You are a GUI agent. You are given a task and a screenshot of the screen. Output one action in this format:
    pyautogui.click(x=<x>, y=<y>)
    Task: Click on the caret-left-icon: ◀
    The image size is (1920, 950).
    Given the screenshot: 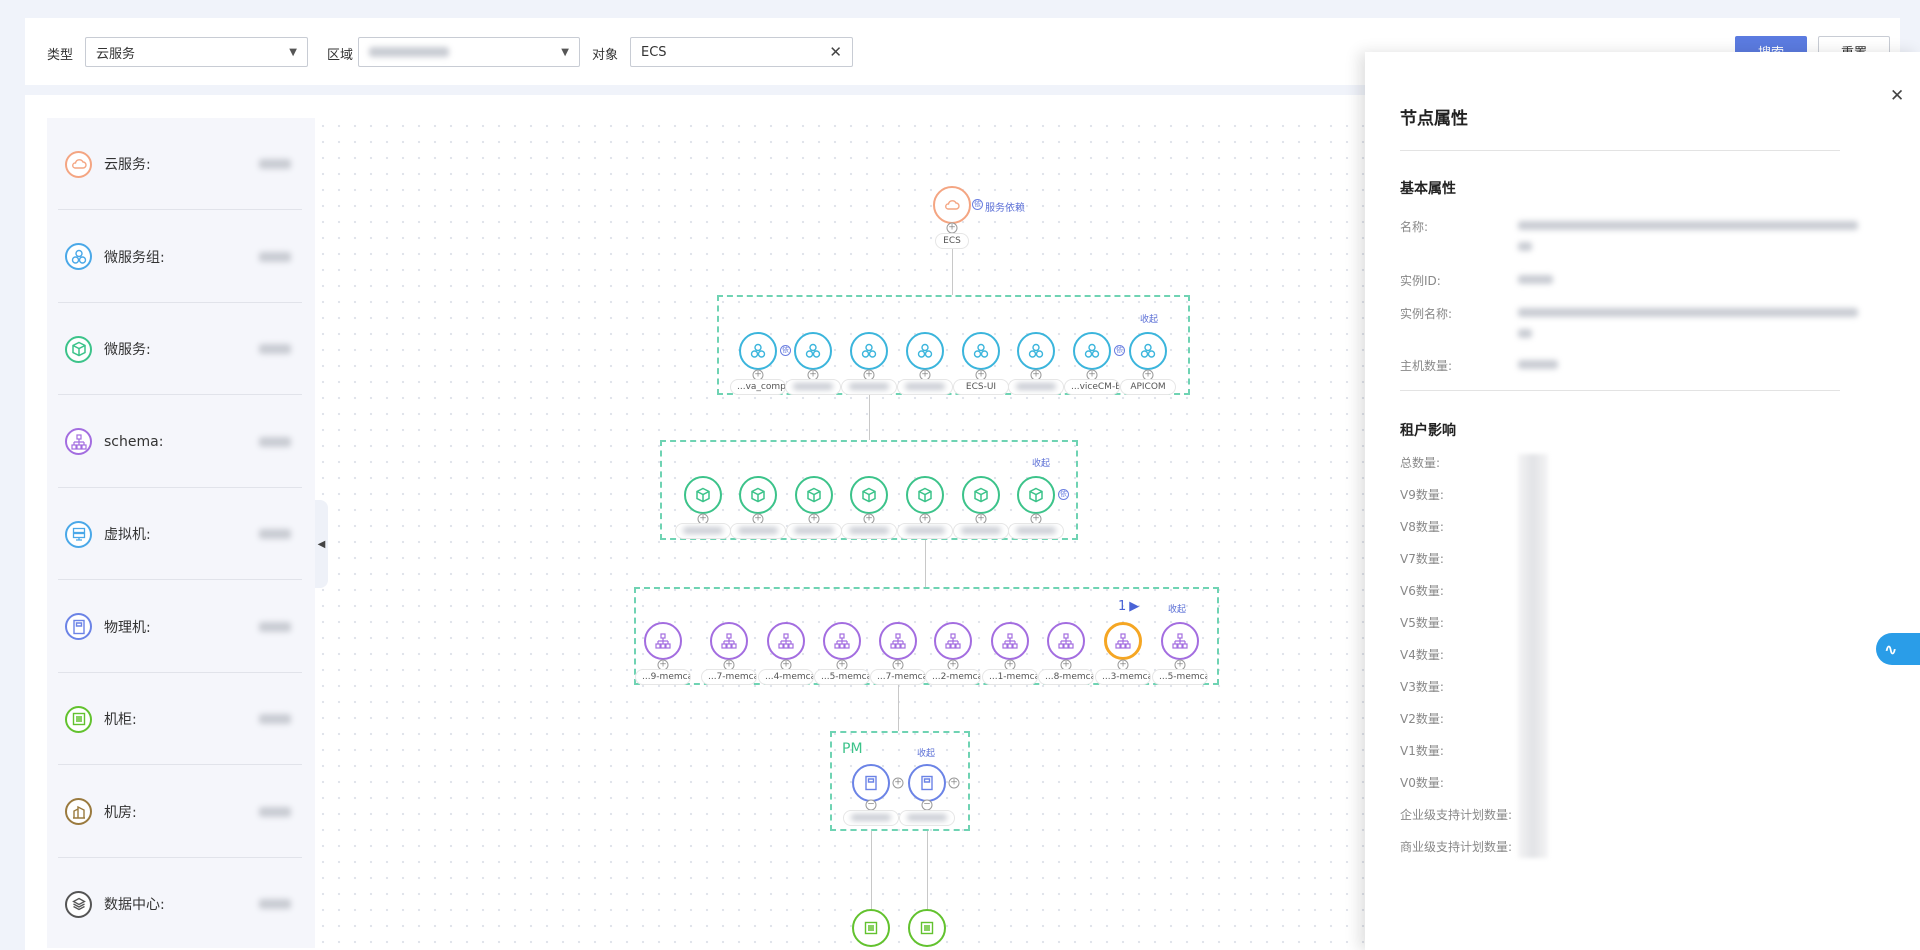 What is the action you would take?
    pyautogui.click(x=321, y=544)
    